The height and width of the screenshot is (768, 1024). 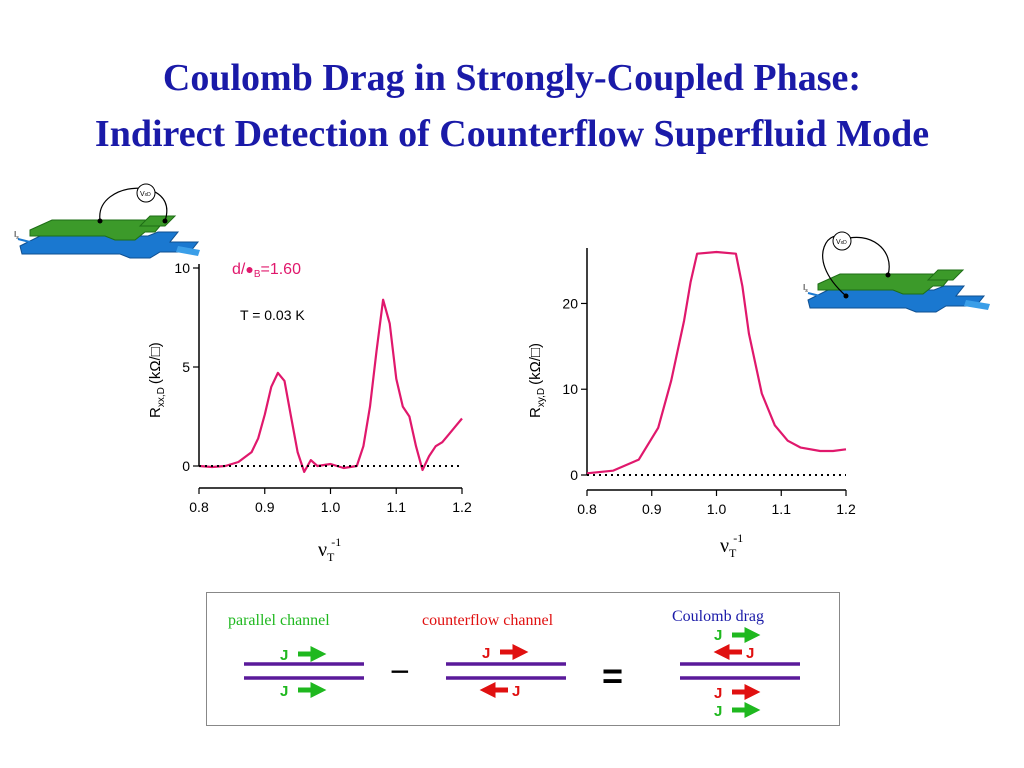 I want to click on rxy-x-tick-label: 1.0, so click(x=717, y=509).